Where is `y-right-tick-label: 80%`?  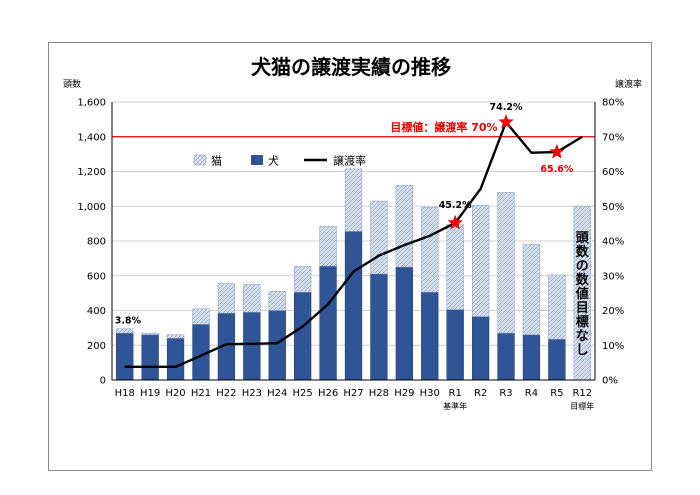
y-right-tick-label: 80% is located at coordinates (613, 103).